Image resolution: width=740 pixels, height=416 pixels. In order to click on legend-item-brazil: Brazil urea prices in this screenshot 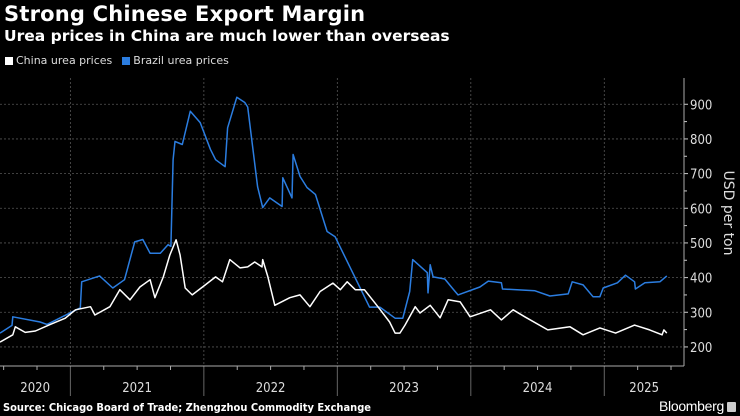, I will do `click(175, 60)`.